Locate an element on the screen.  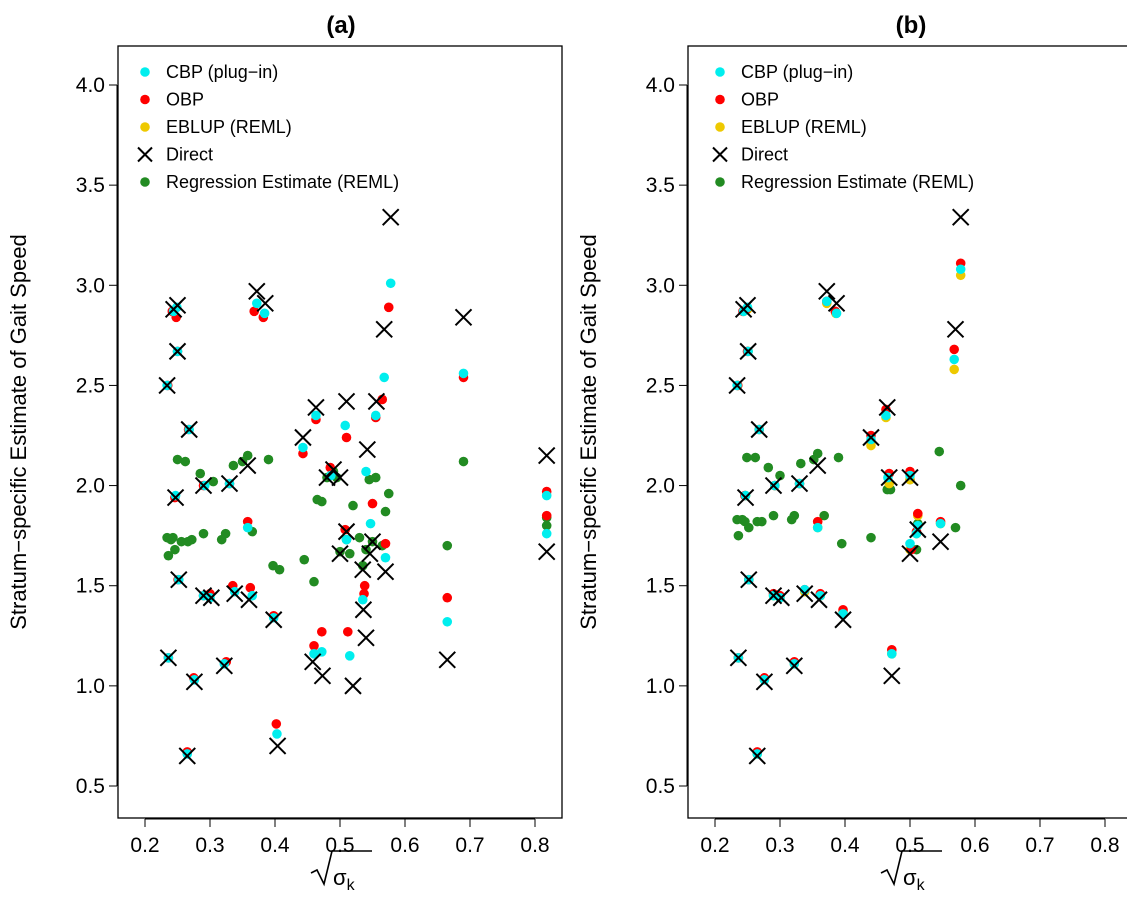
y-tick-label: 1.5 is located at coordinates (660, 586).